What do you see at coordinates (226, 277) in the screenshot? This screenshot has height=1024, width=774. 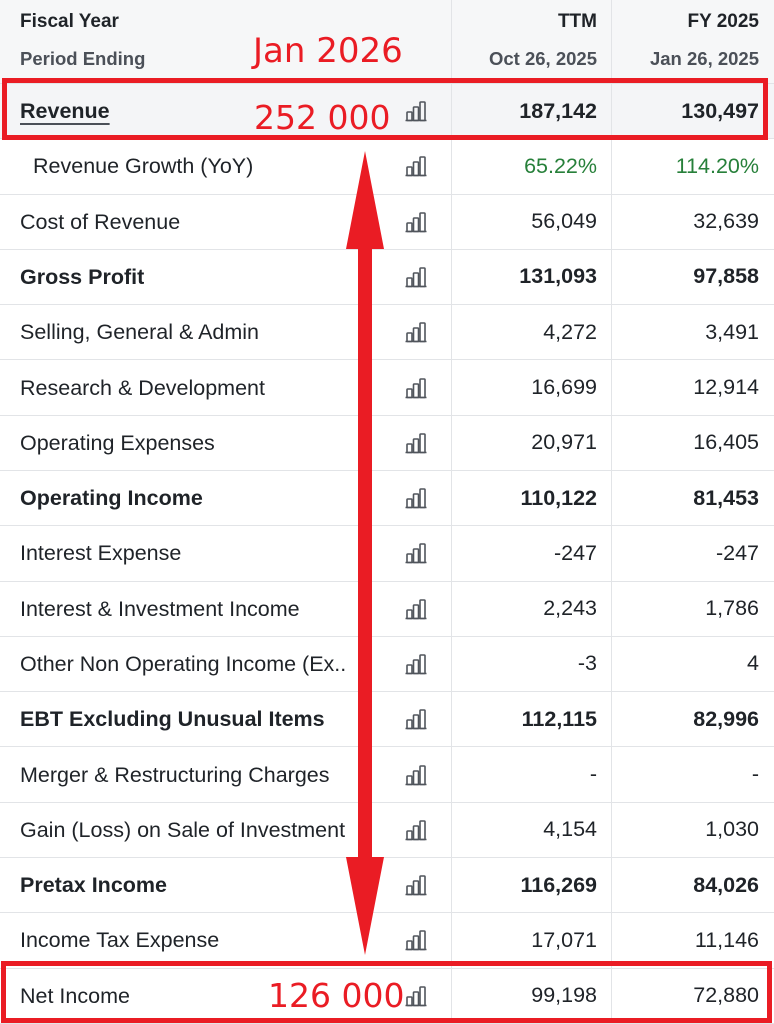 I see `row-label-cell: Gross Profit` at bounding box center [226, 277].